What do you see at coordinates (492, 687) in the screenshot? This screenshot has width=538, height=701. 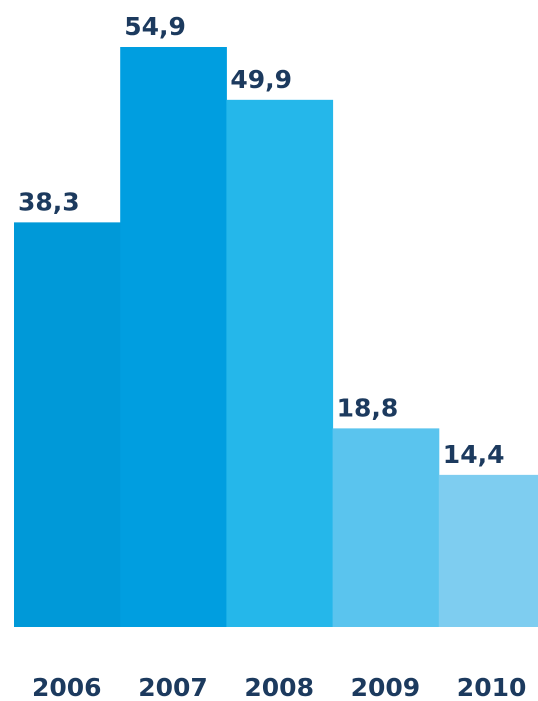 I see `x-tick-label-2010: 2010` at bounding box center [492, 687].